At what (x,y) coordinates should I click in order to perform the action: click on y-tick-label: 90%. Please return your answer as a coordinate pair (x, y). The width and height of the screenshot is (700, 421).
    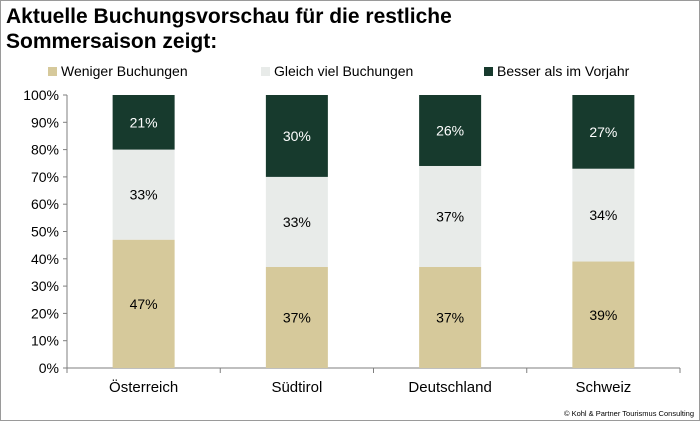
    Looking at the image, I should click on (45, 122).